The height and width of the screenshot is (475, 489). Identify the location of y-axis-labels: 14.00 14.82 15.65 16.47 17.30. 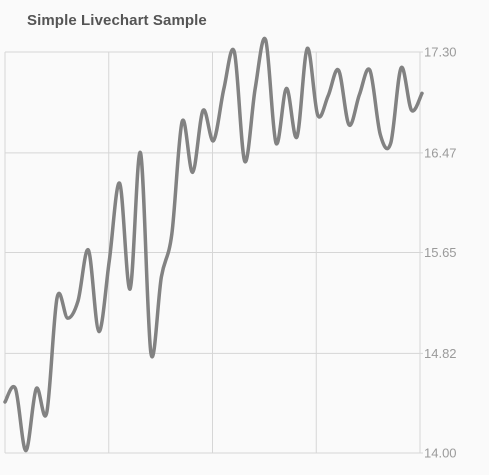
(440, 252).